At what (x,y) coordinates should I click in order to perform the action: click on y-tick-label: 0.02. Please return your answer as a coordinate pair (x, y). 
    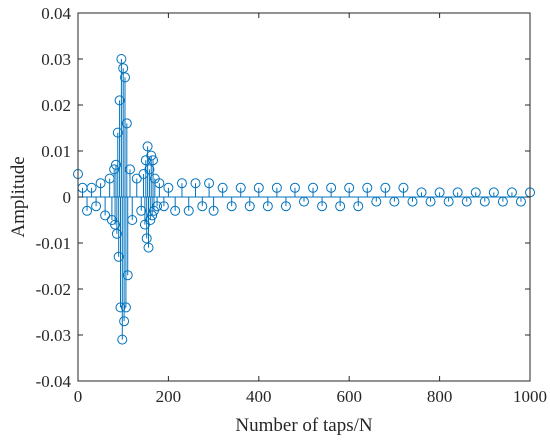
    Looking at the image, I should click on (56, 105).